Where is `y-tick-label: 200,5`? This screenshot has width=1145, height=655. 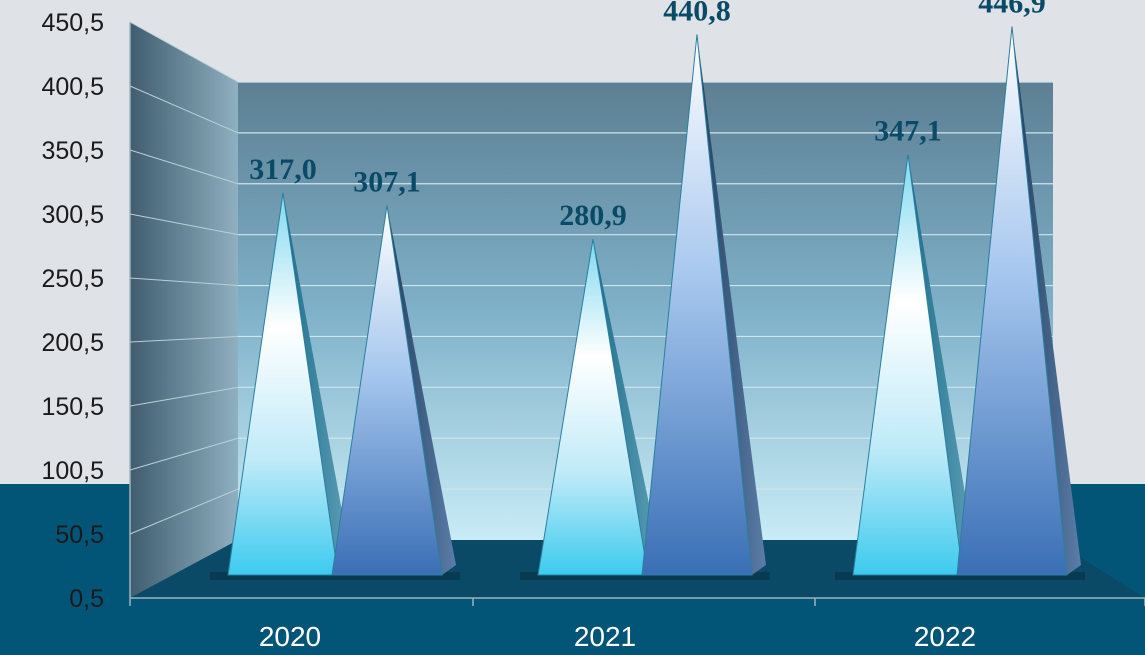 y-tick-label: 200,5 is located at coordinates (72, 343).